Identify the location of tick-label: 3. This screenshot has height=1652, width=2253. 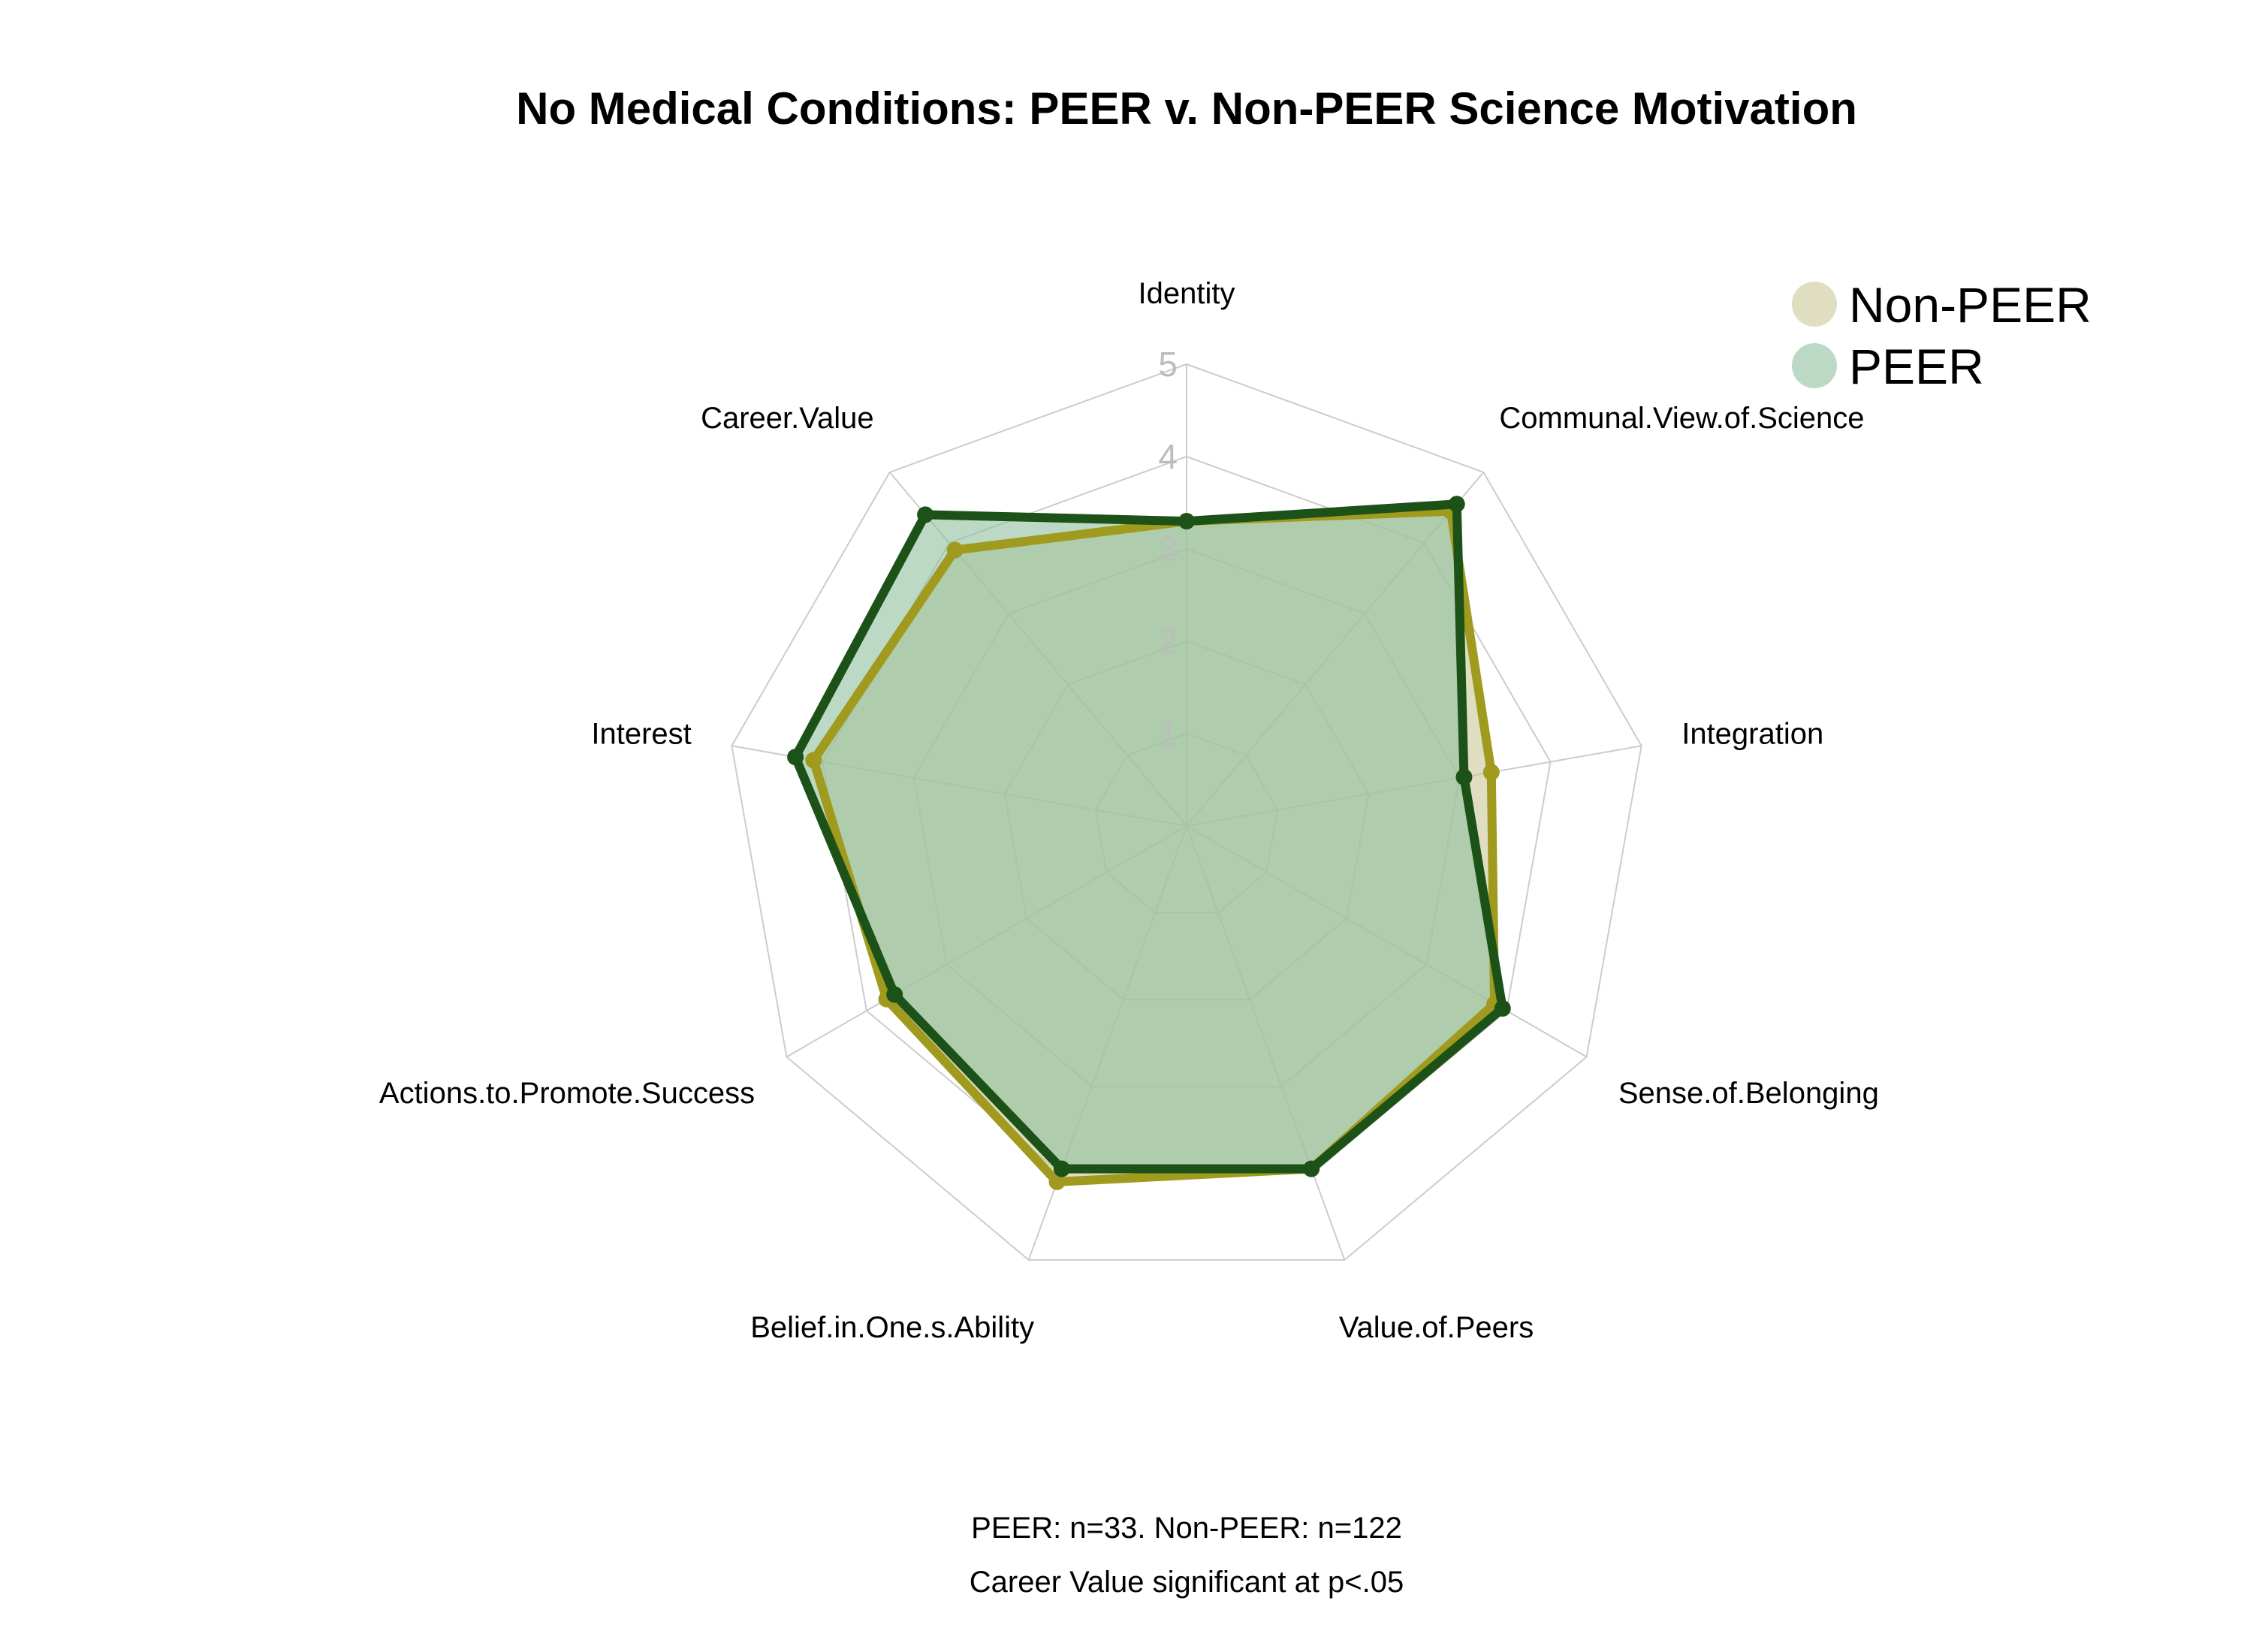
(1168, 548).